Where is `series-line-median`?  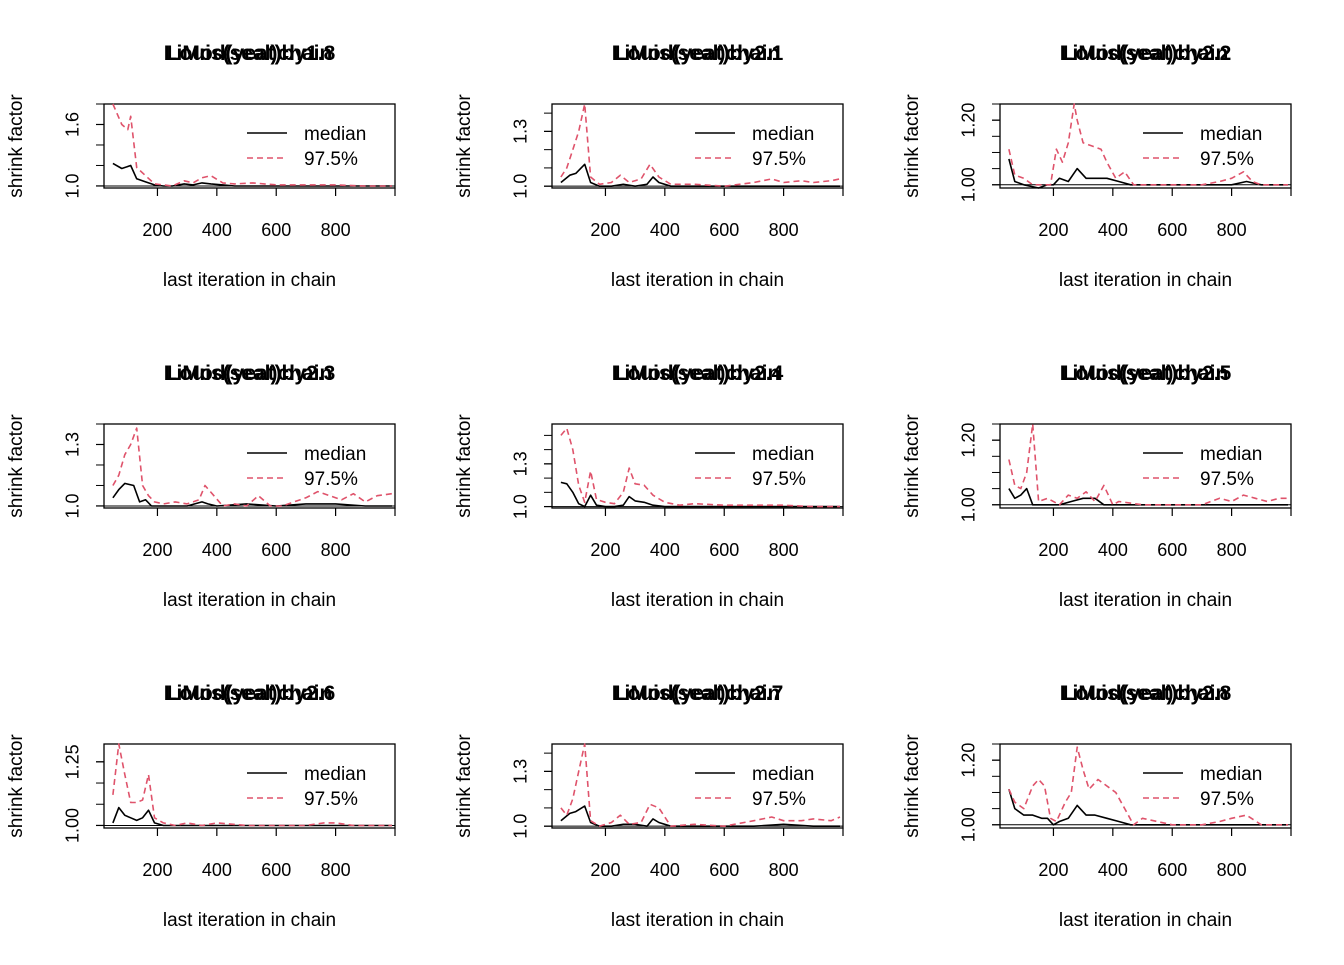 series-line-median is located at coordinates (1148, 497).